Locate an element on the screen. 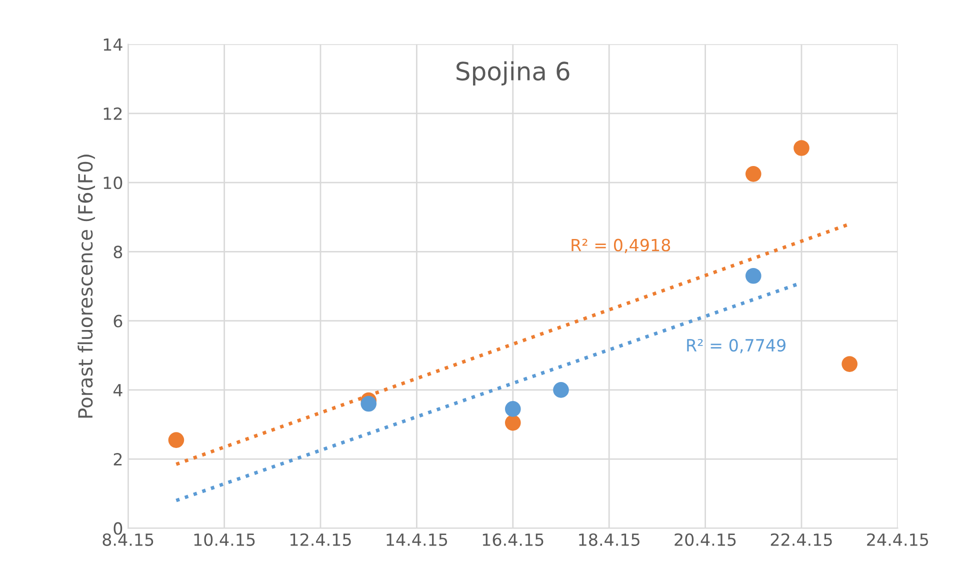 This screenshot has width=956, height=583. x-tick-label: 22.4.15 is located at coordinates (801, 539).